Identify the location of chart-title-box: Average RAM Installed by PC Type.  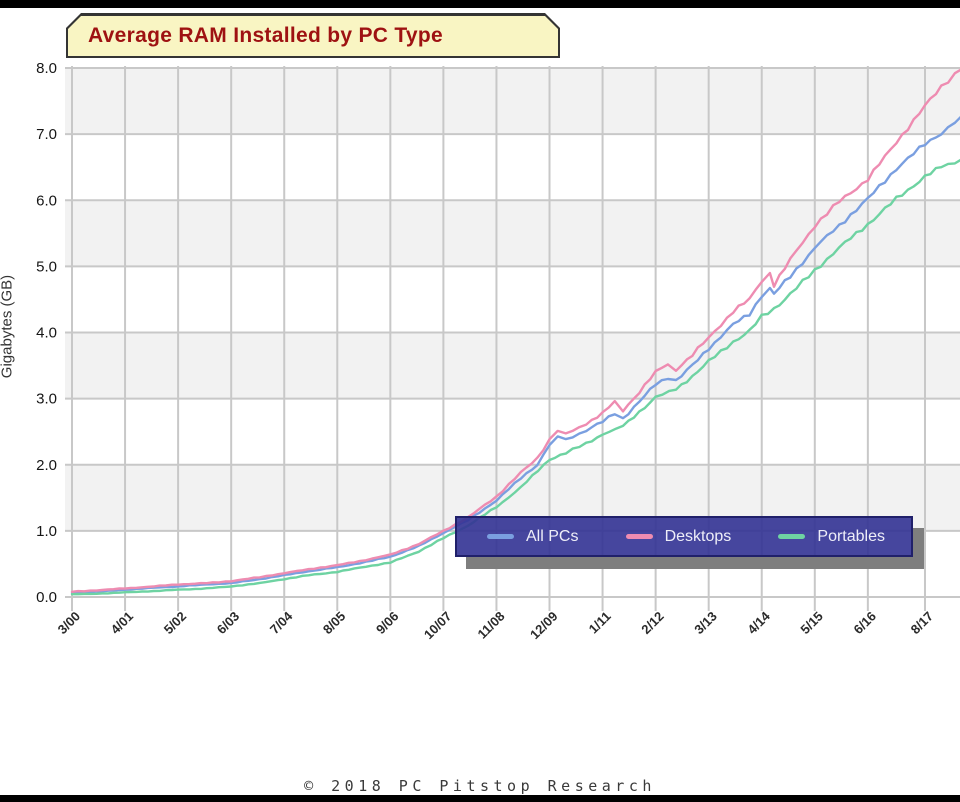
(313, 35).